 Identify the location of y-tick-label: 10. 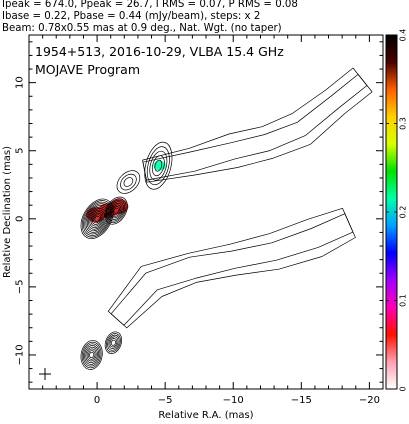
(20, 82).